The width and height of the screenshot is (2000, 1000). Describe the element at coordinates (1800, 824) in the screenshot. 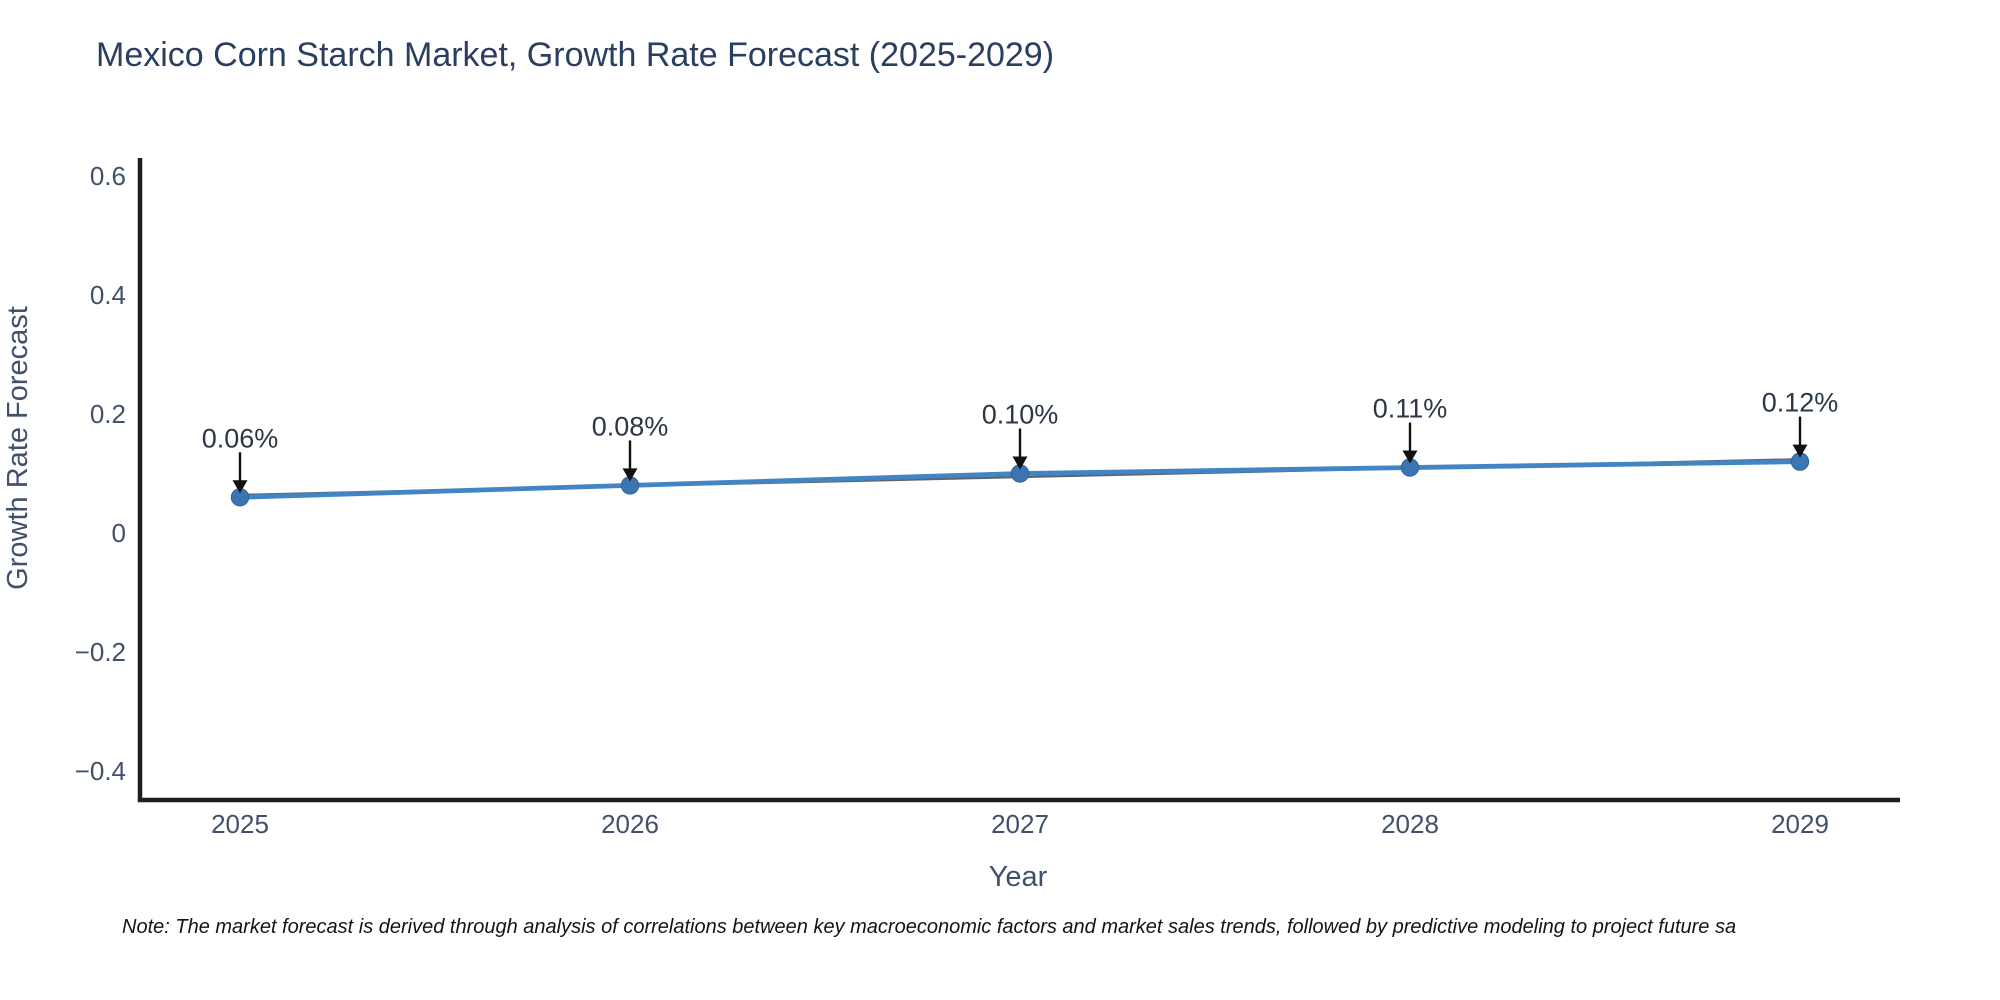

I see `x-tick-label: 2029` at that location.